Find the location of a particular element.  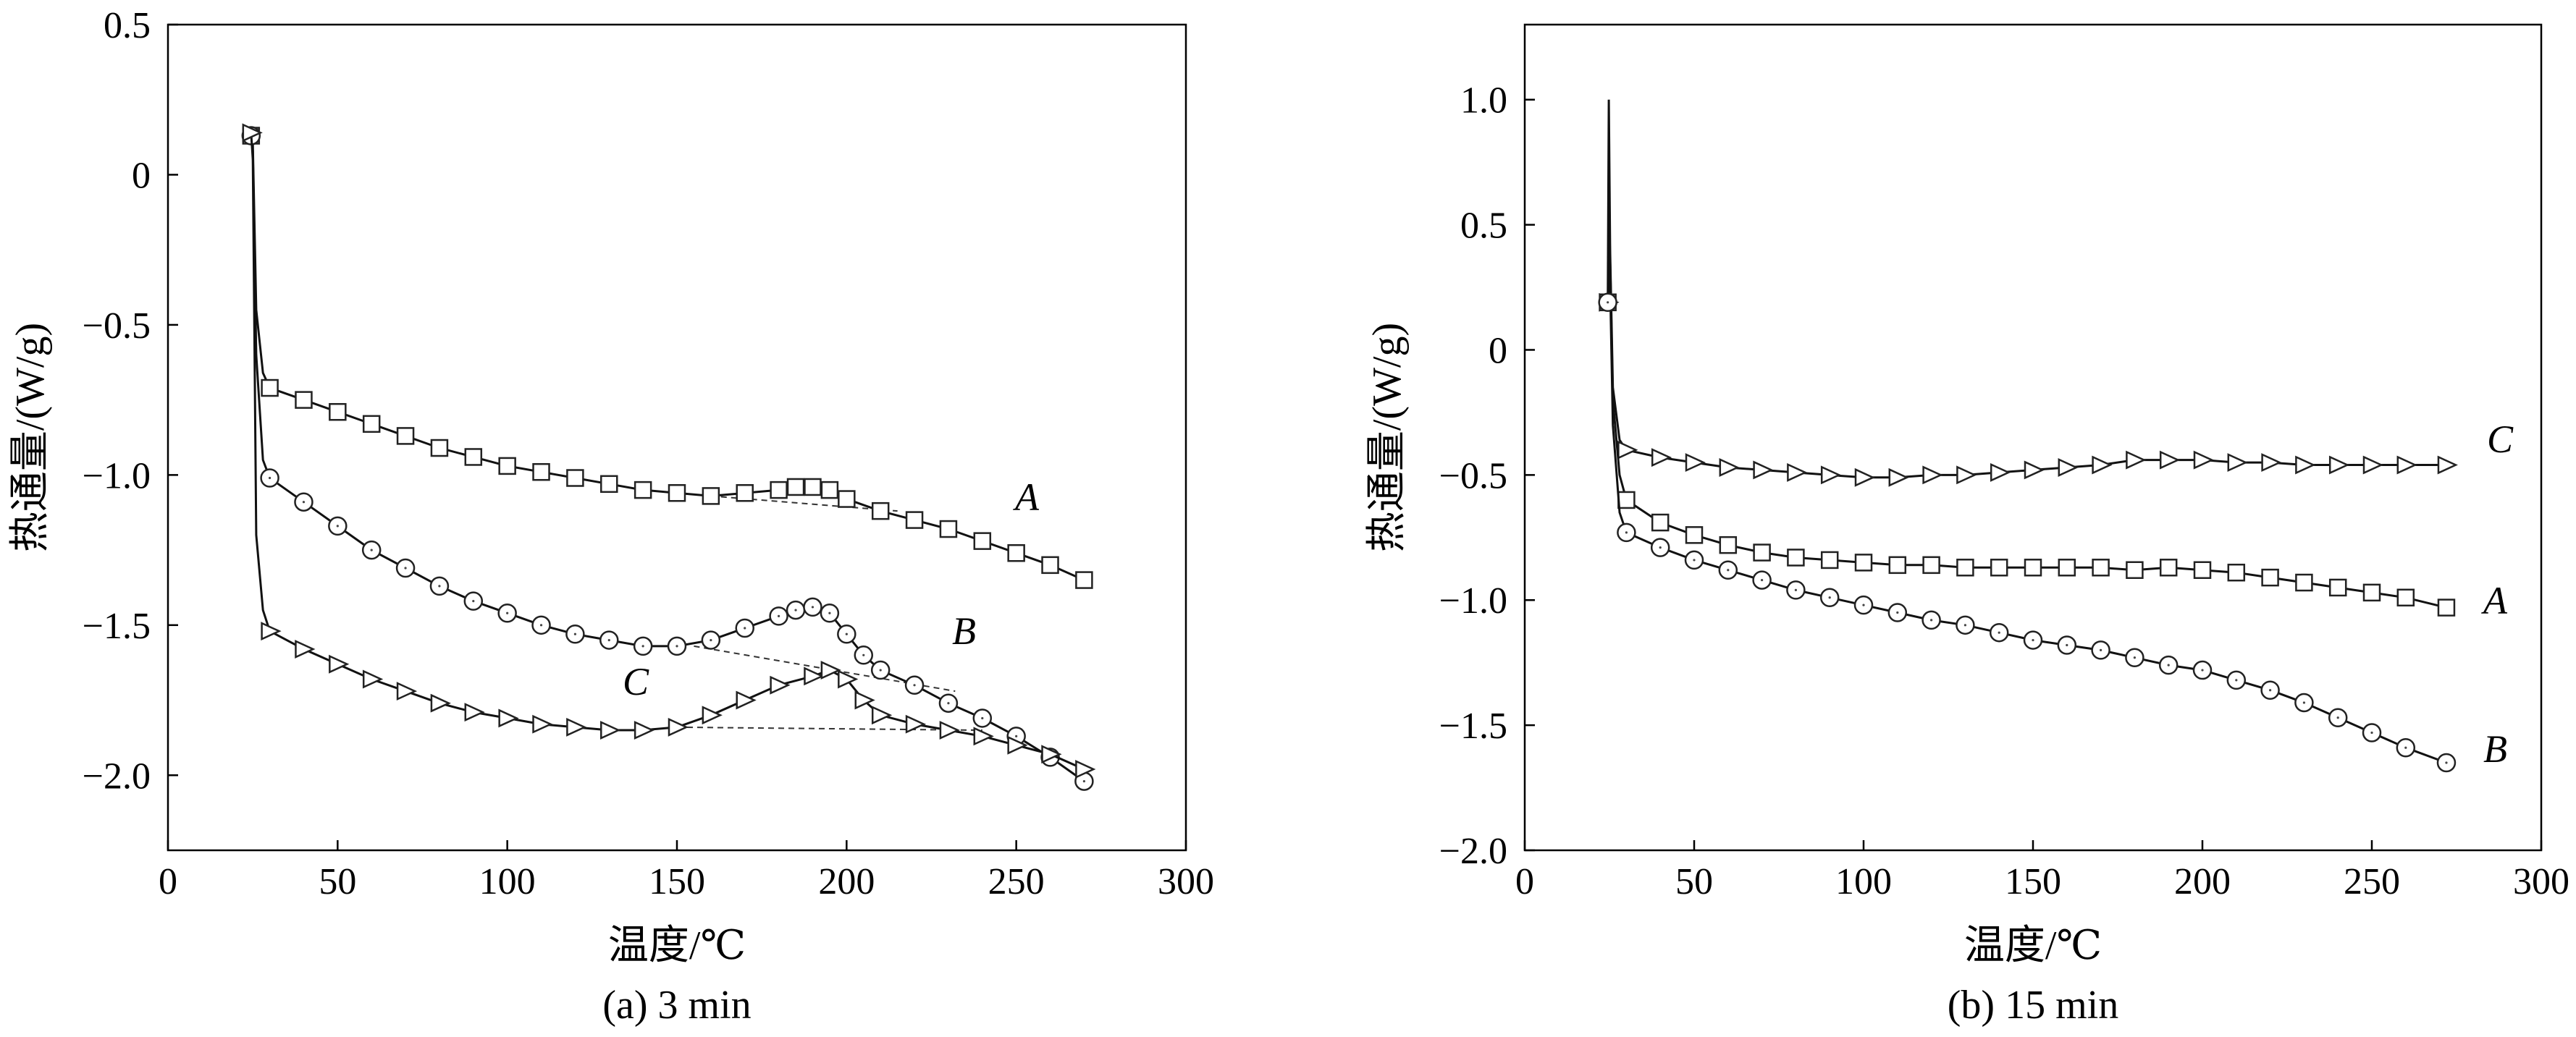

series-C: C is located at coordinates (2056, 293).